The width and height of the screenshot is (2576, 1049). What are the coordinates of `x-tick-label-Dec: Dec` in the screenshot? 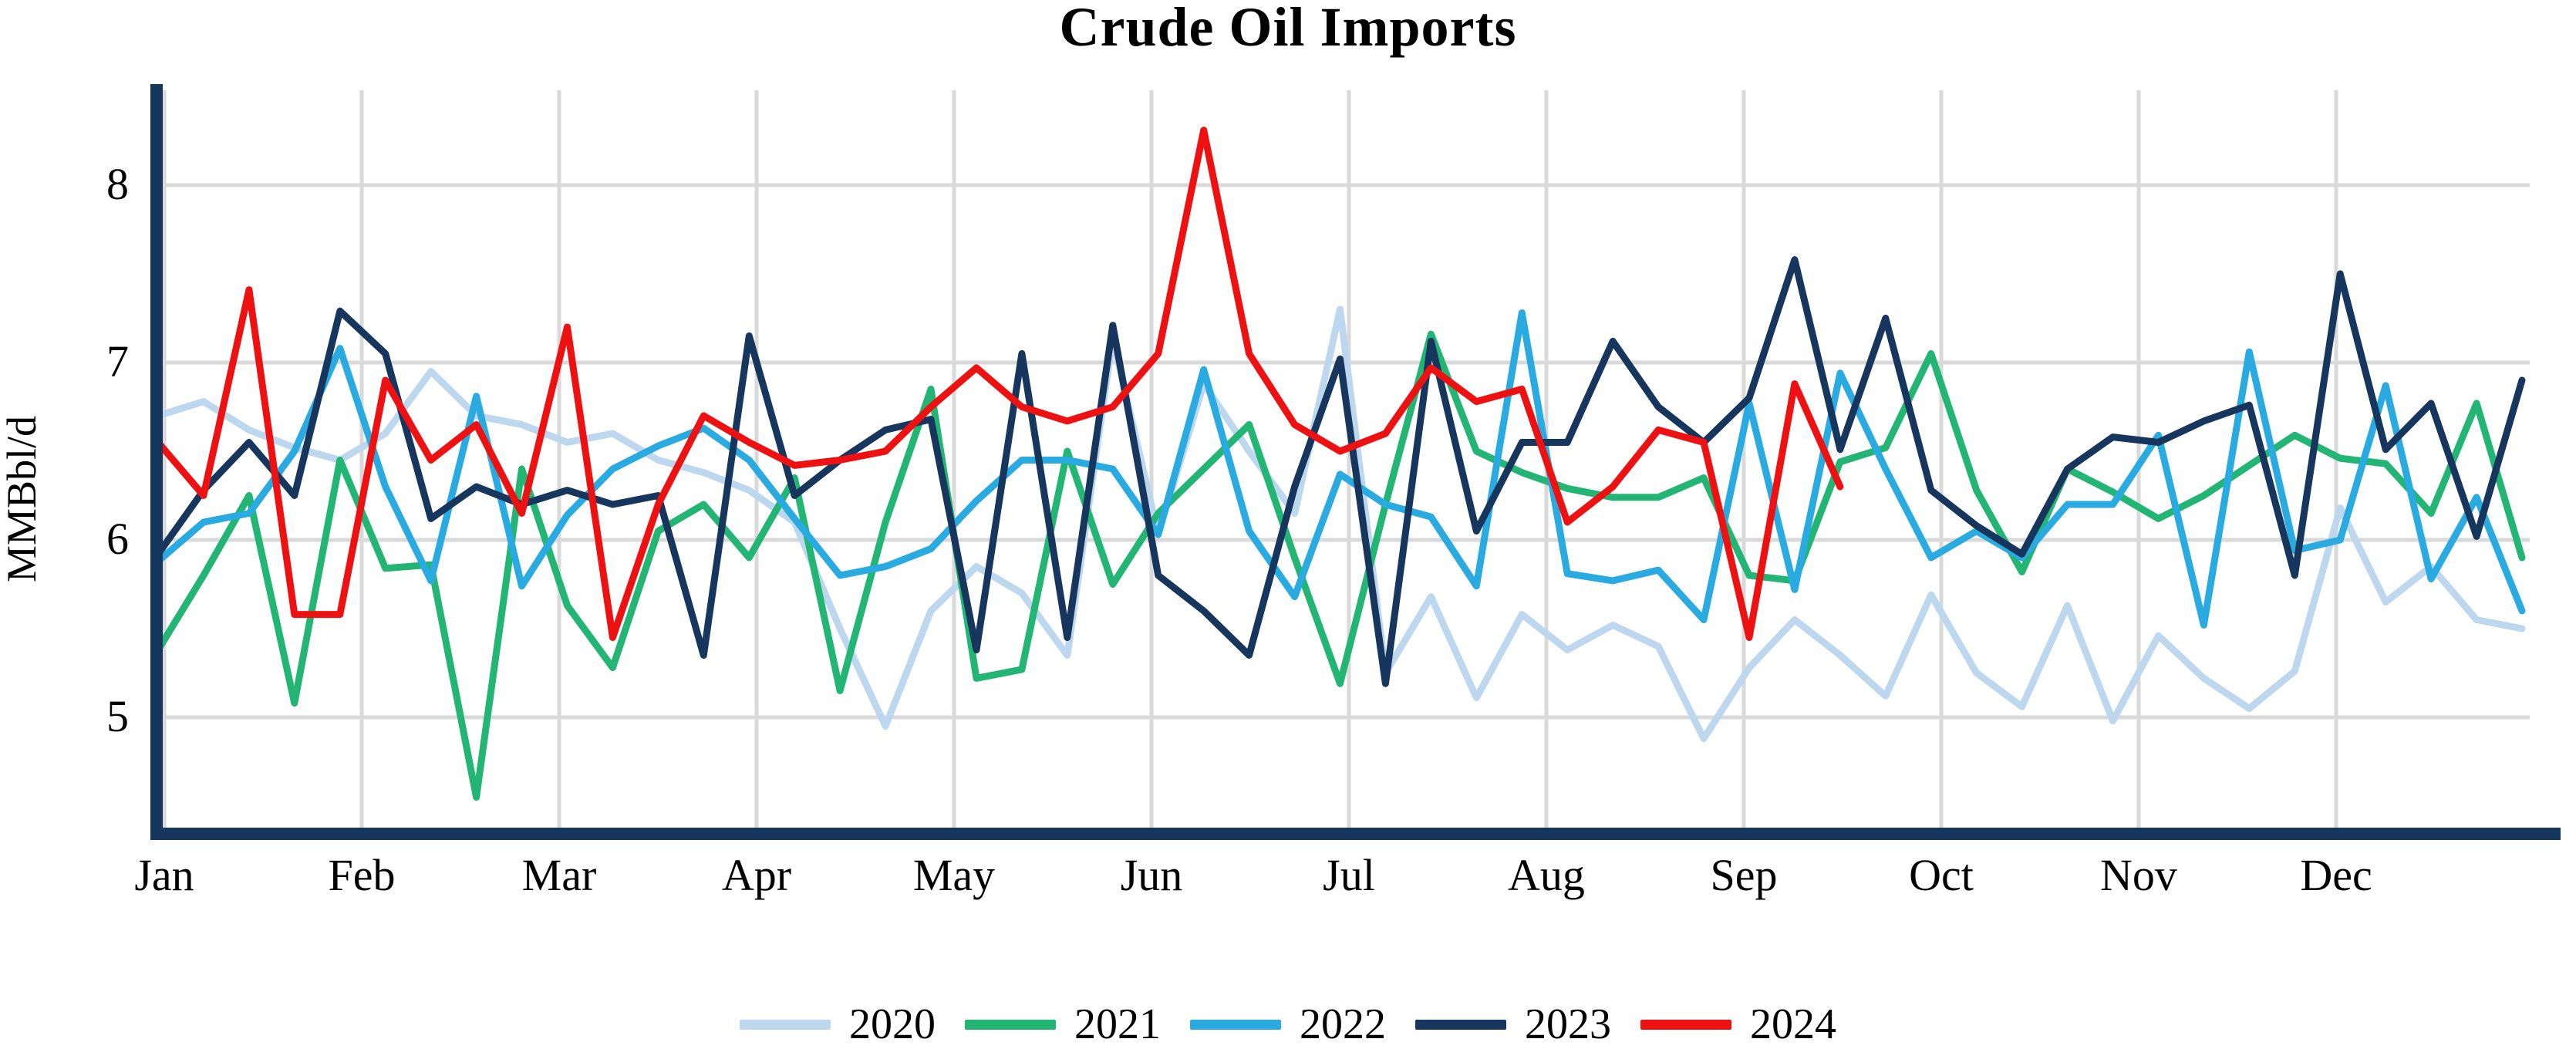 It's located at (2336, 875).